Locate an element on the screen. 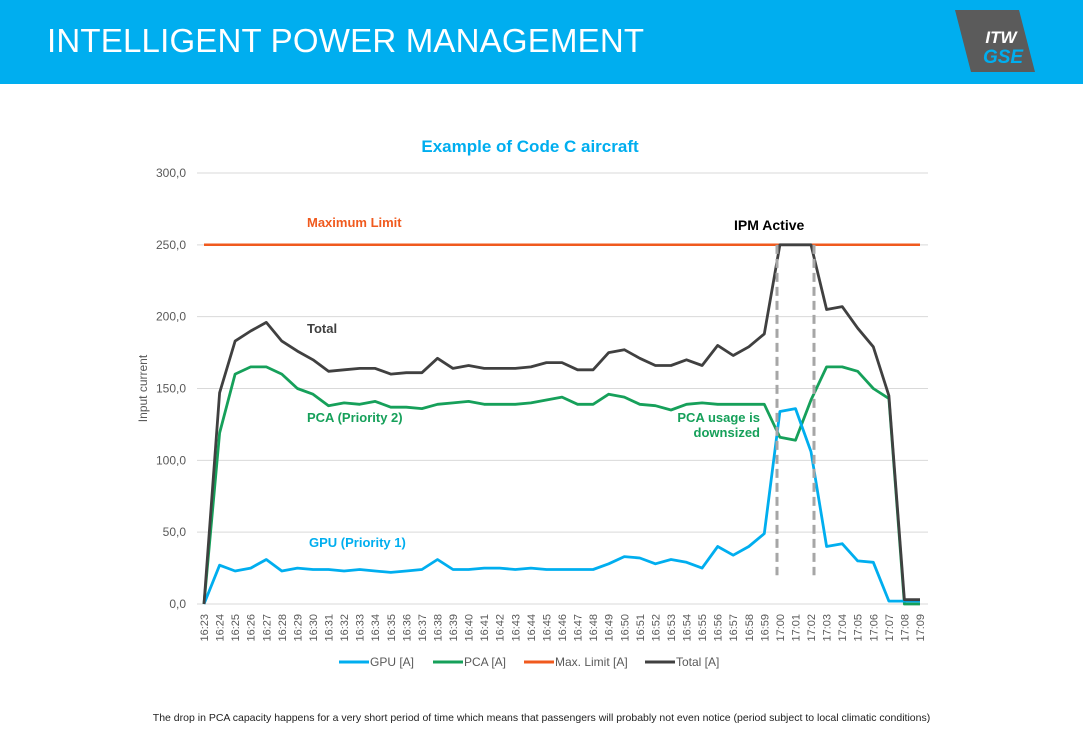 Image resolution: width=1083 pixels, height=750 pixels. x-tick-label: 16:58 is located at coordinates (750, 628).